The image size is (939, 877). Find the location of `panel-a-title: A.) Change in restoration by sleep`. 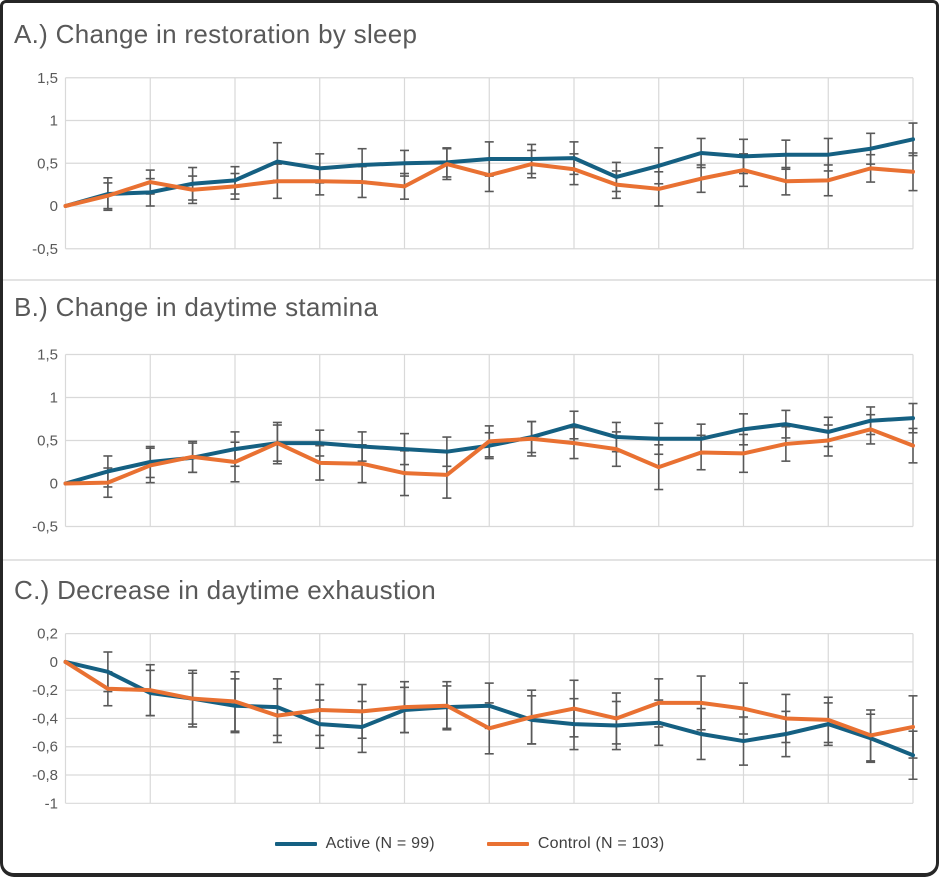

panel-a-title: A.) Change in restoration by sleep is located at coordinates (216, 34).